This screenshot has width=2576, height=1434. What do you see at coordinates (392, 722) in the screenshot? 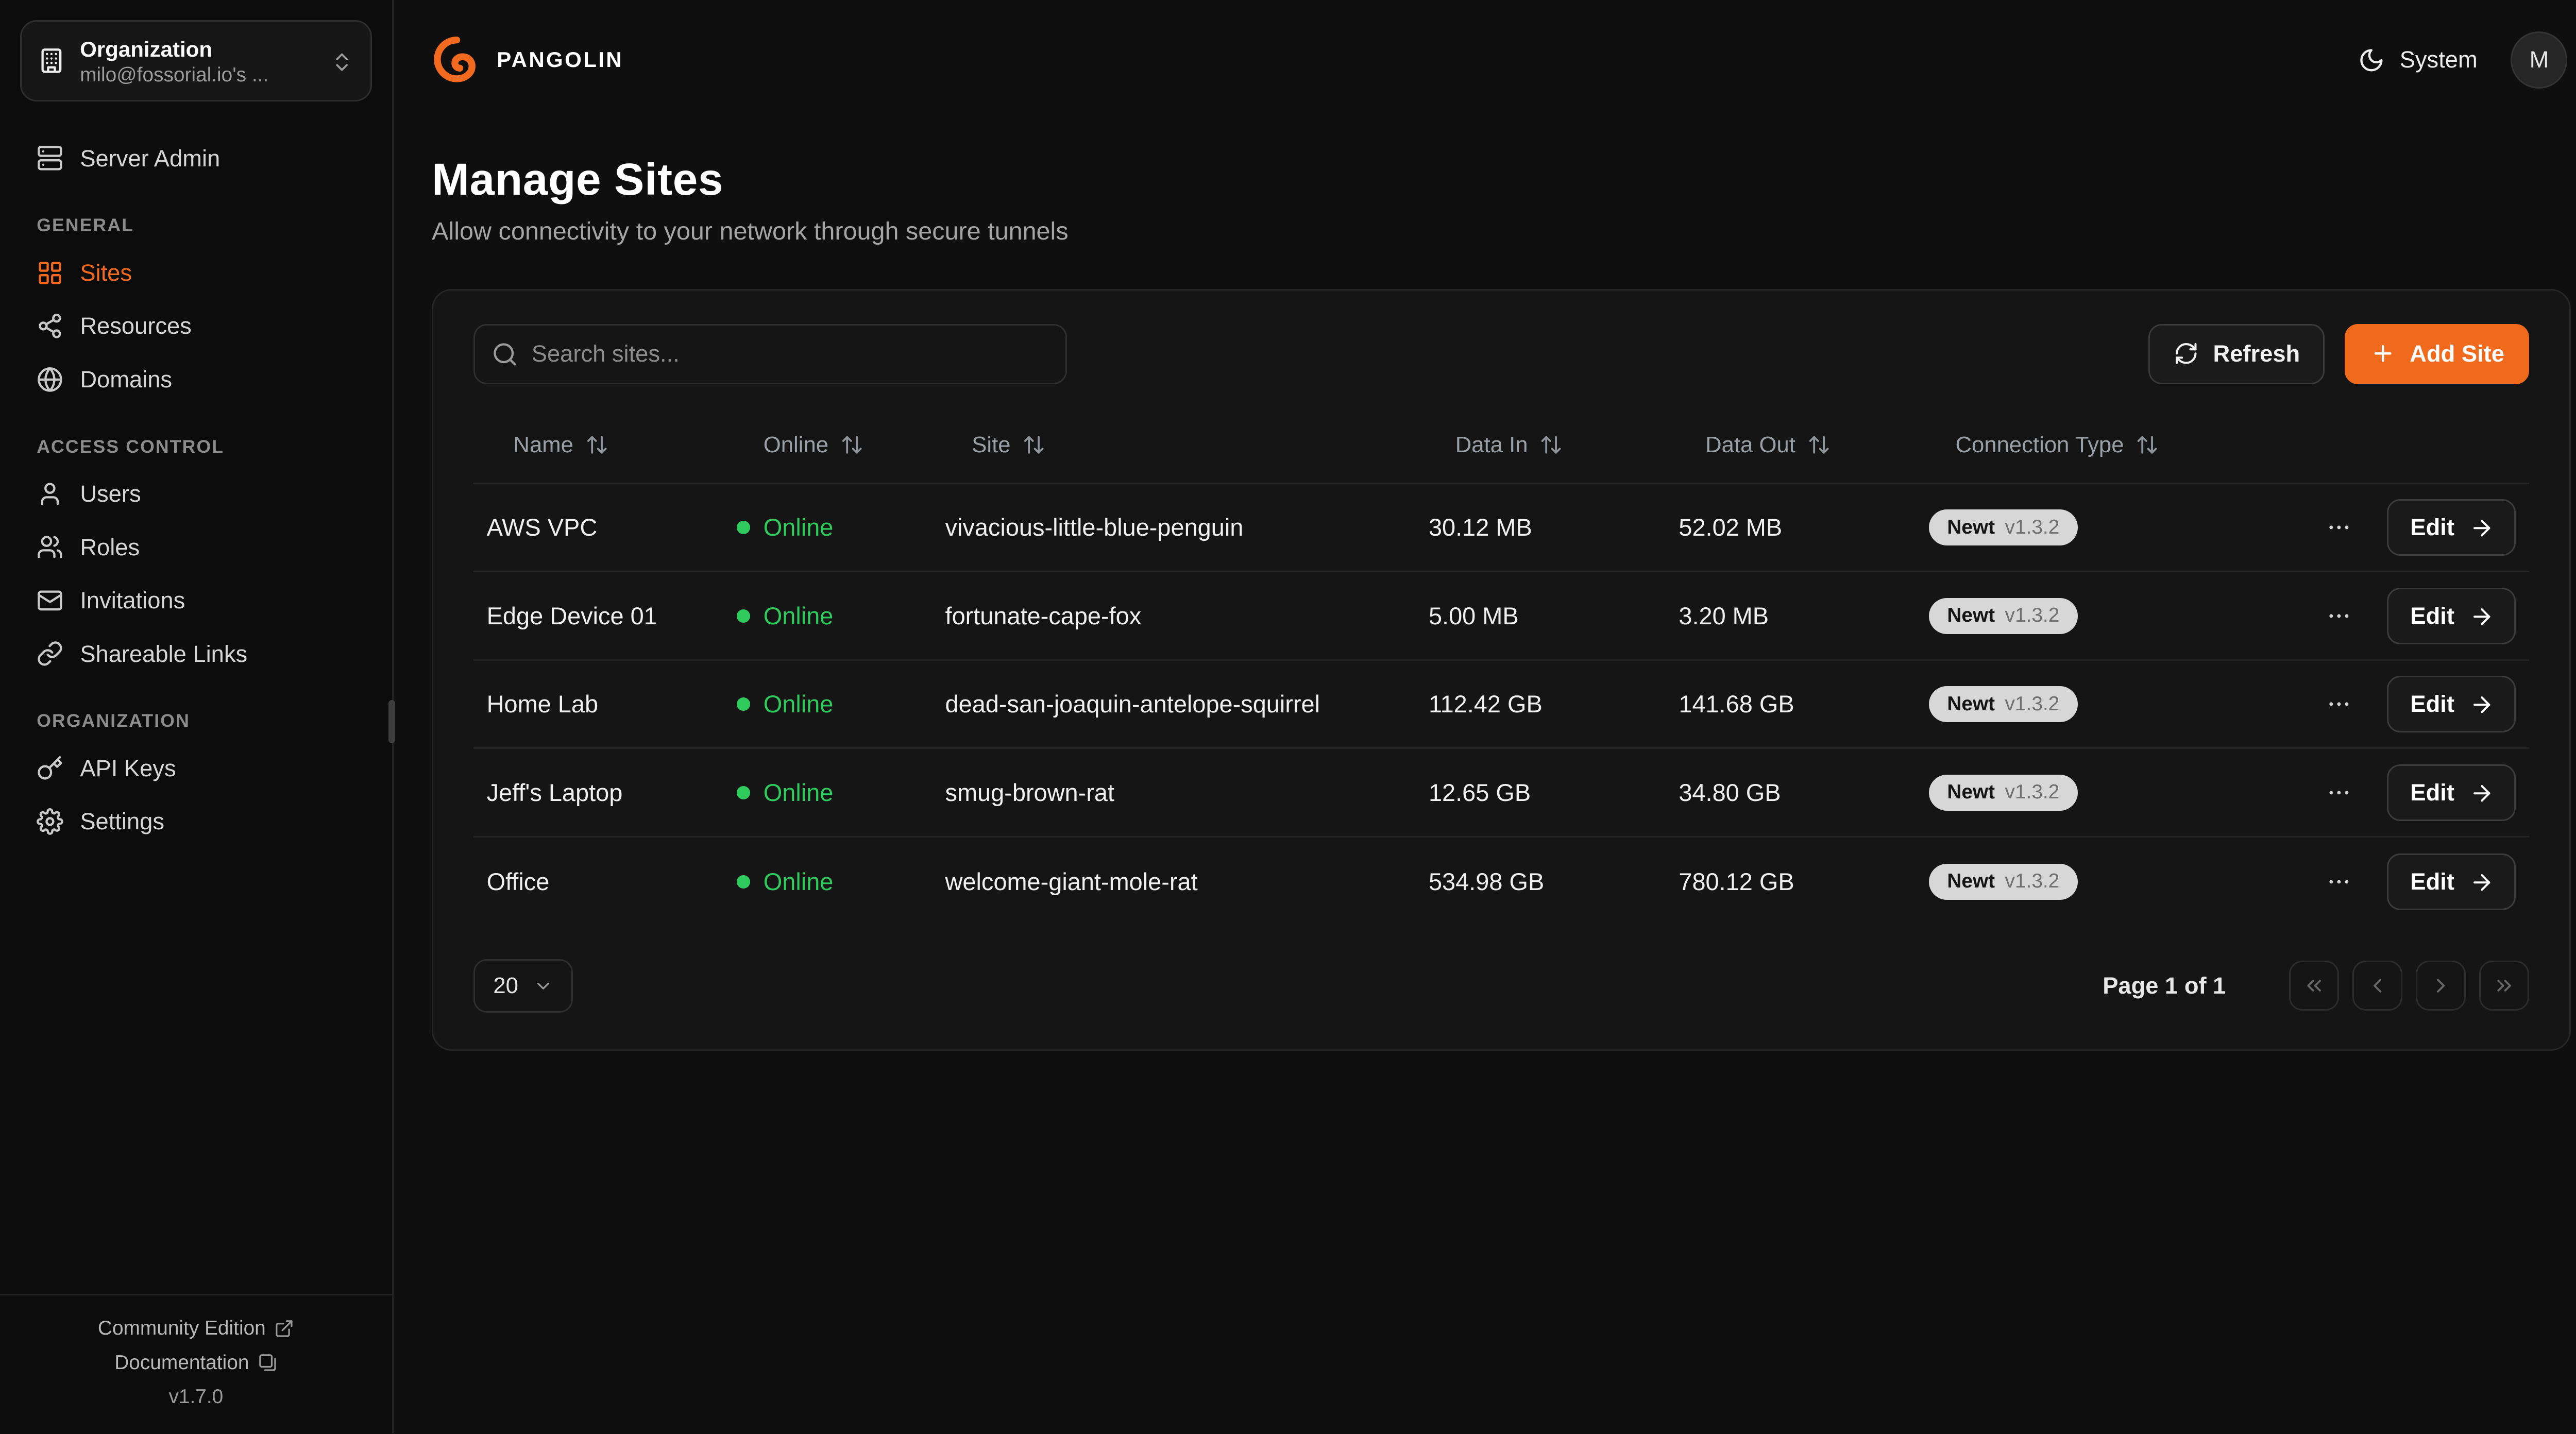
I see `sidebar-resize-handle` at bounding box center [392, 722].